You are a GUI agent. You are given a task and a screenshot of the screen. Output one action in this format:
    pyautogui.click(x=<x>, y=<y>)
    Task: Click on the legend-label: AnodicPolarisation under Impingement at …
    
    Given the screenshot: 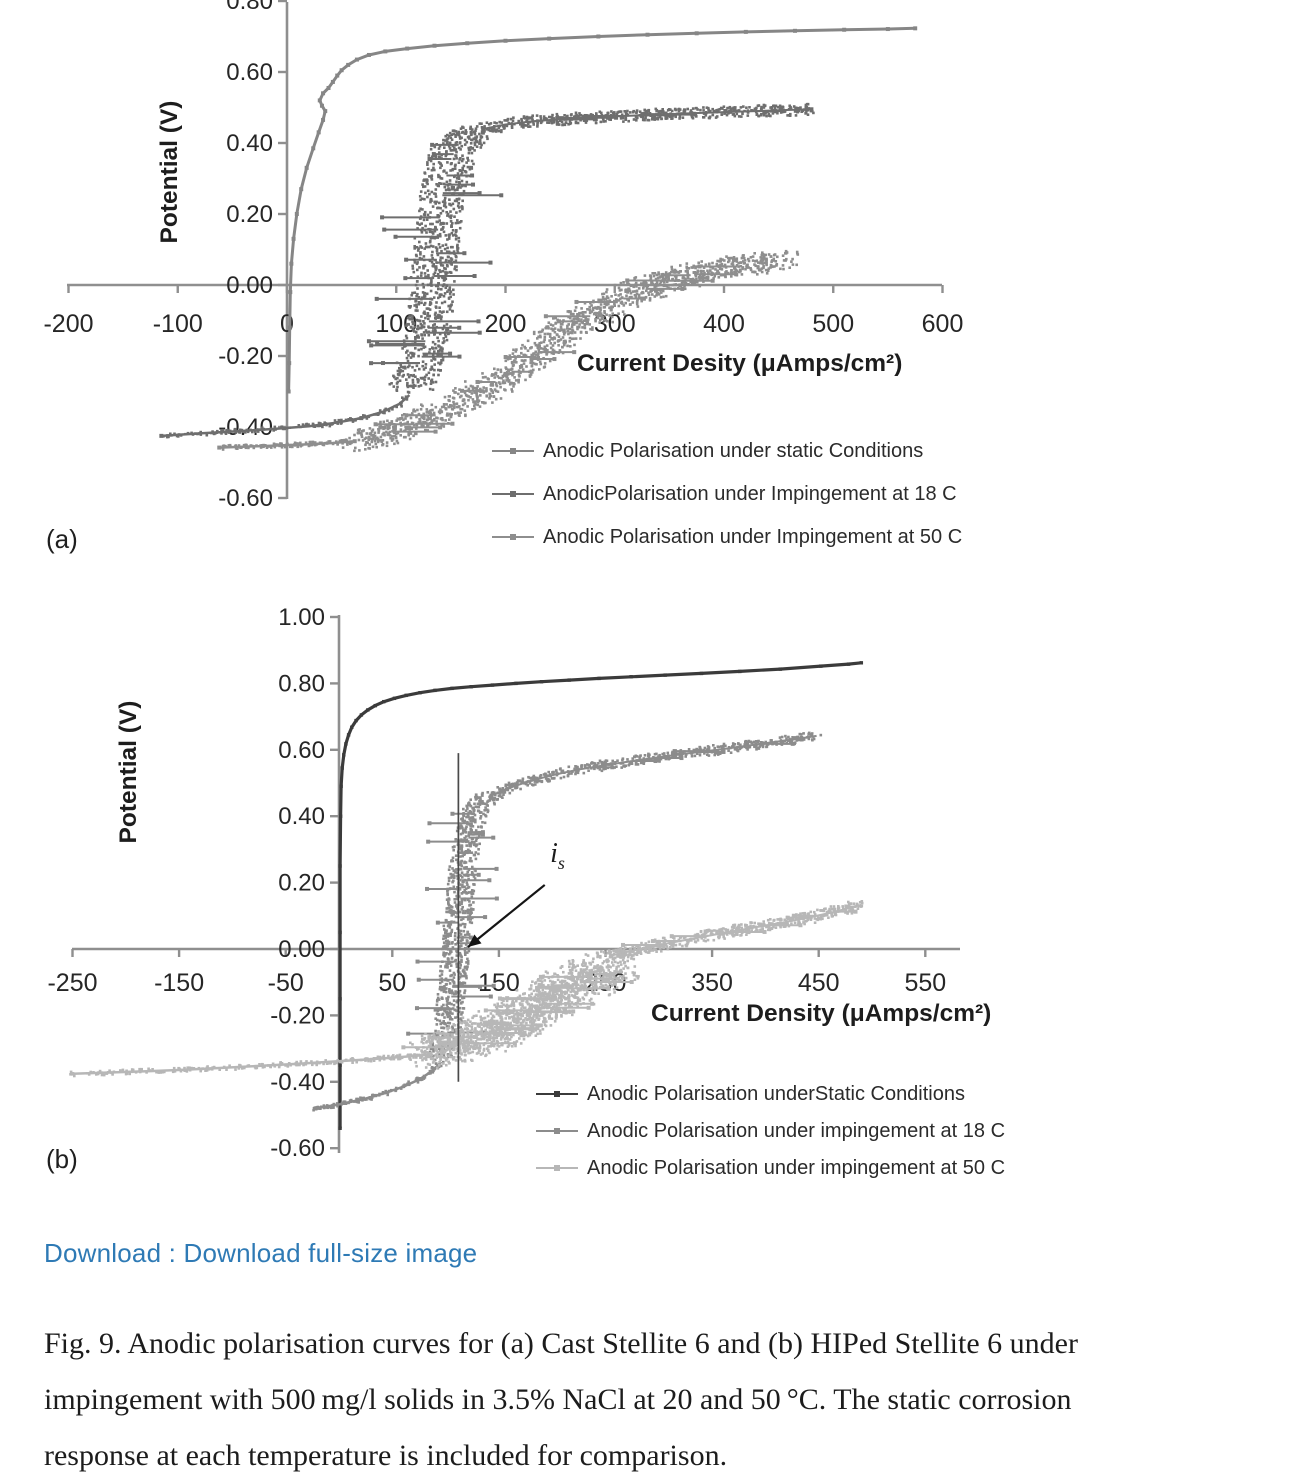 What is the action you would take?
    pyautogui.click(x=750, y=493)
    